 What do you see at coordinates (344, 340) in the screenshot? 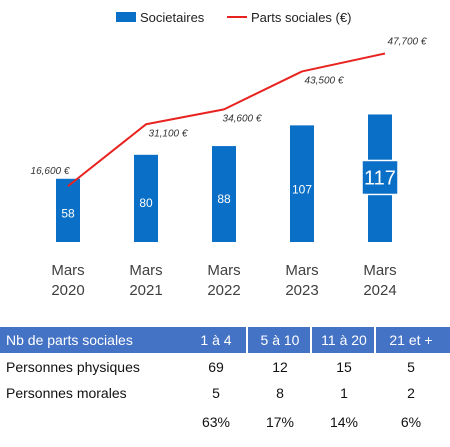
I see `table-header-cell: 11 à 20` at bounding box center [344, 340].